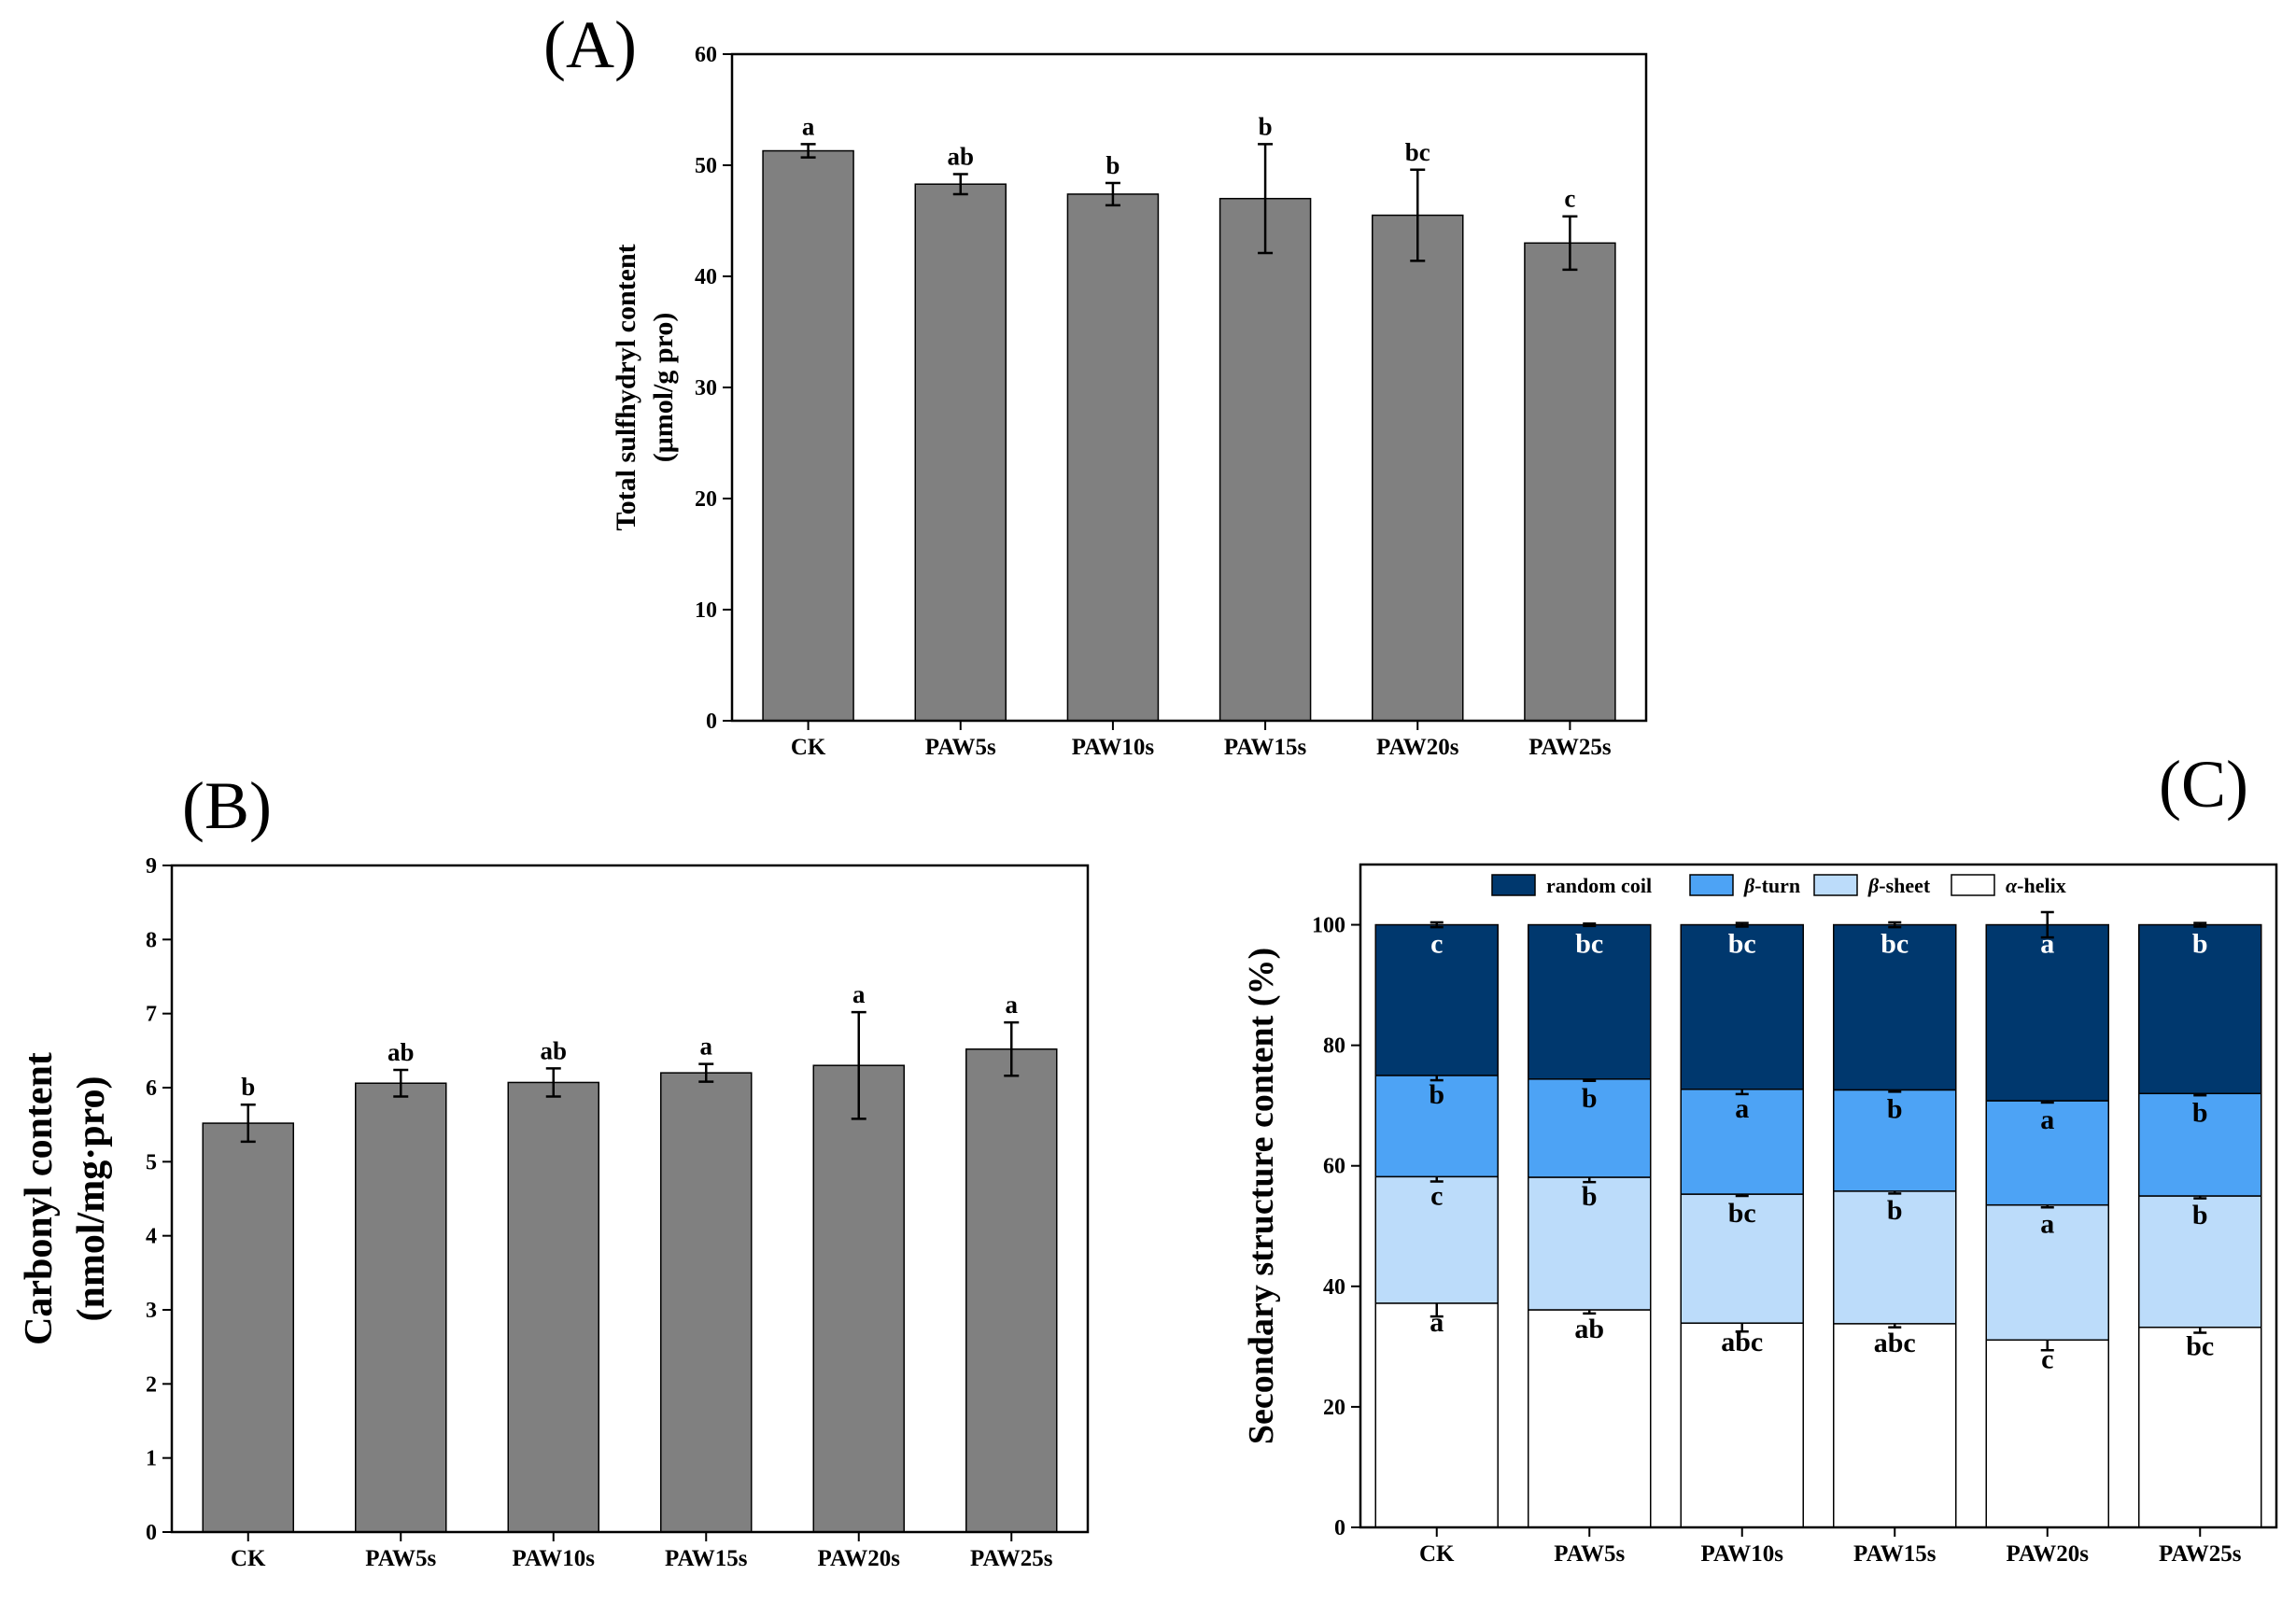  I want to click on panel-c-ytick-label: 0, so click(1339, 1528).